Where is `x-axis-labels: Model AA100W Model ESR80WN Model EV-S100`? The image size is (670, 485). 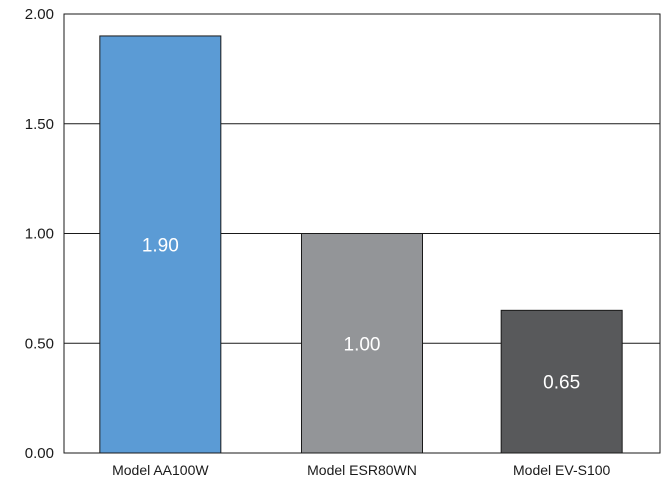
x-axis-labels: Model AA100W Model ESR80WN Model EV-S100 is located at coordinates (361, 470).